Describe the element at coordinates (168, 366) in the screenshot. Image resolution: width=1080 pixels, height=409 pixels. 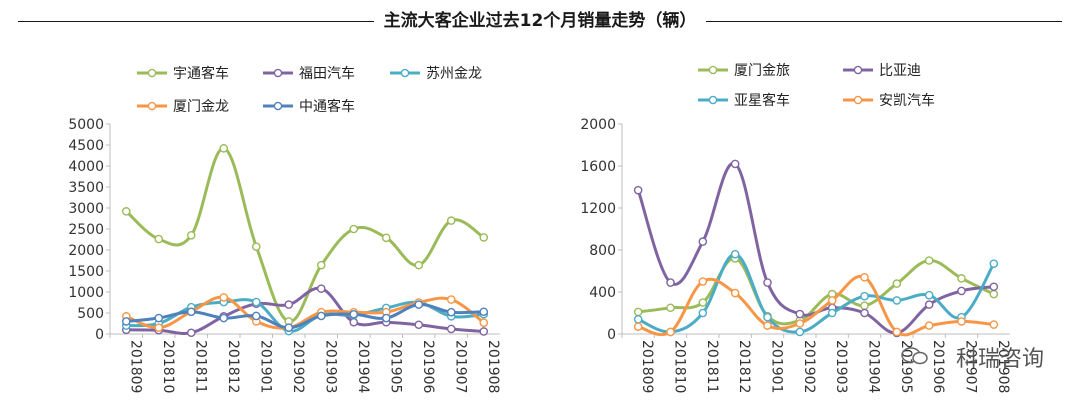
I see `x-tick-label: 201810` at that location.